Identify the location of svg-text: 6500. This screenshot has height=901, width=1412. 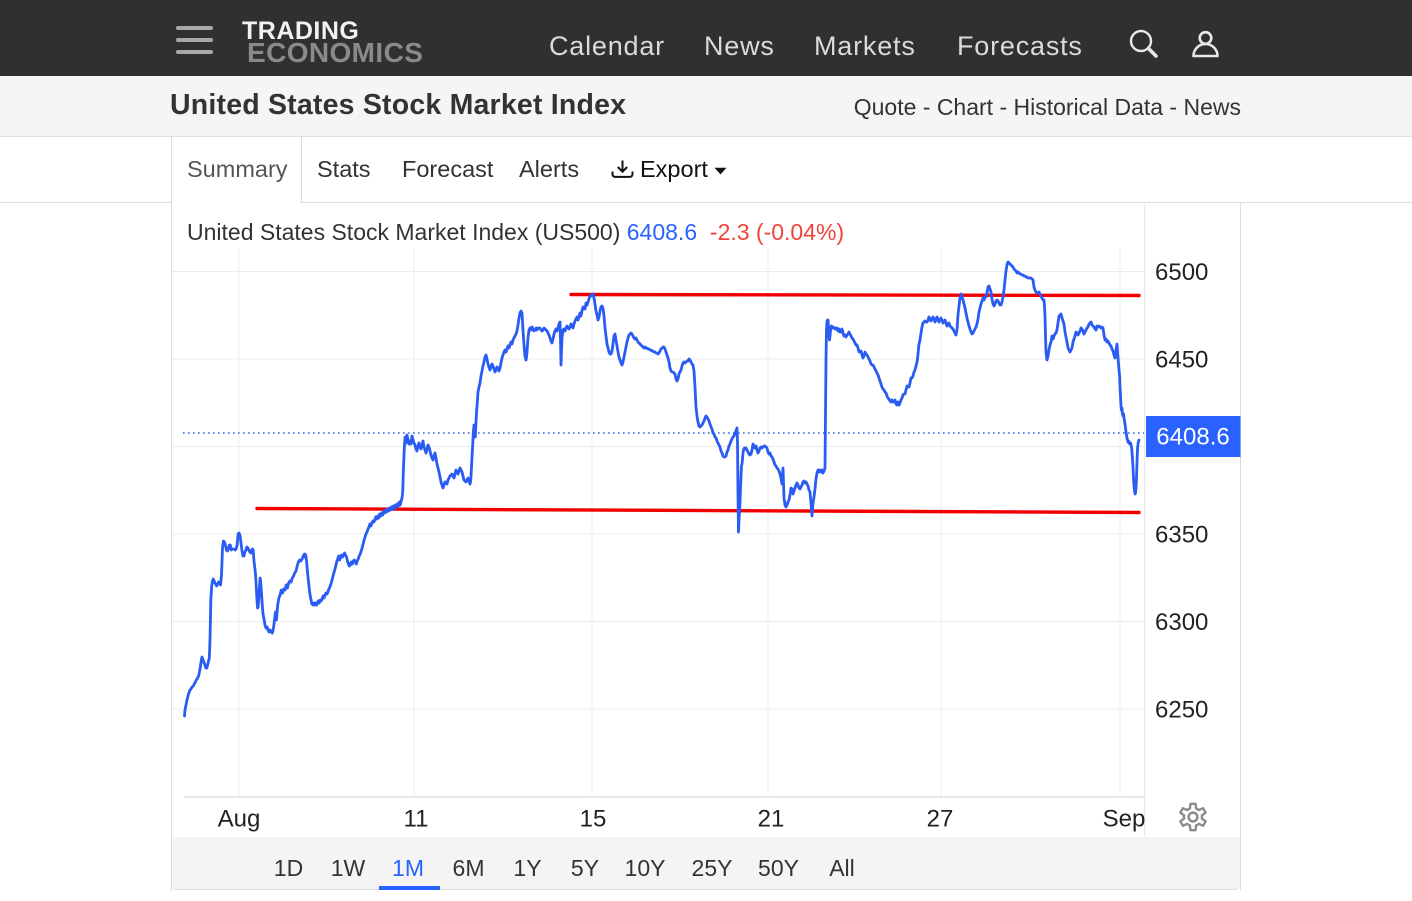
(1181, 272).